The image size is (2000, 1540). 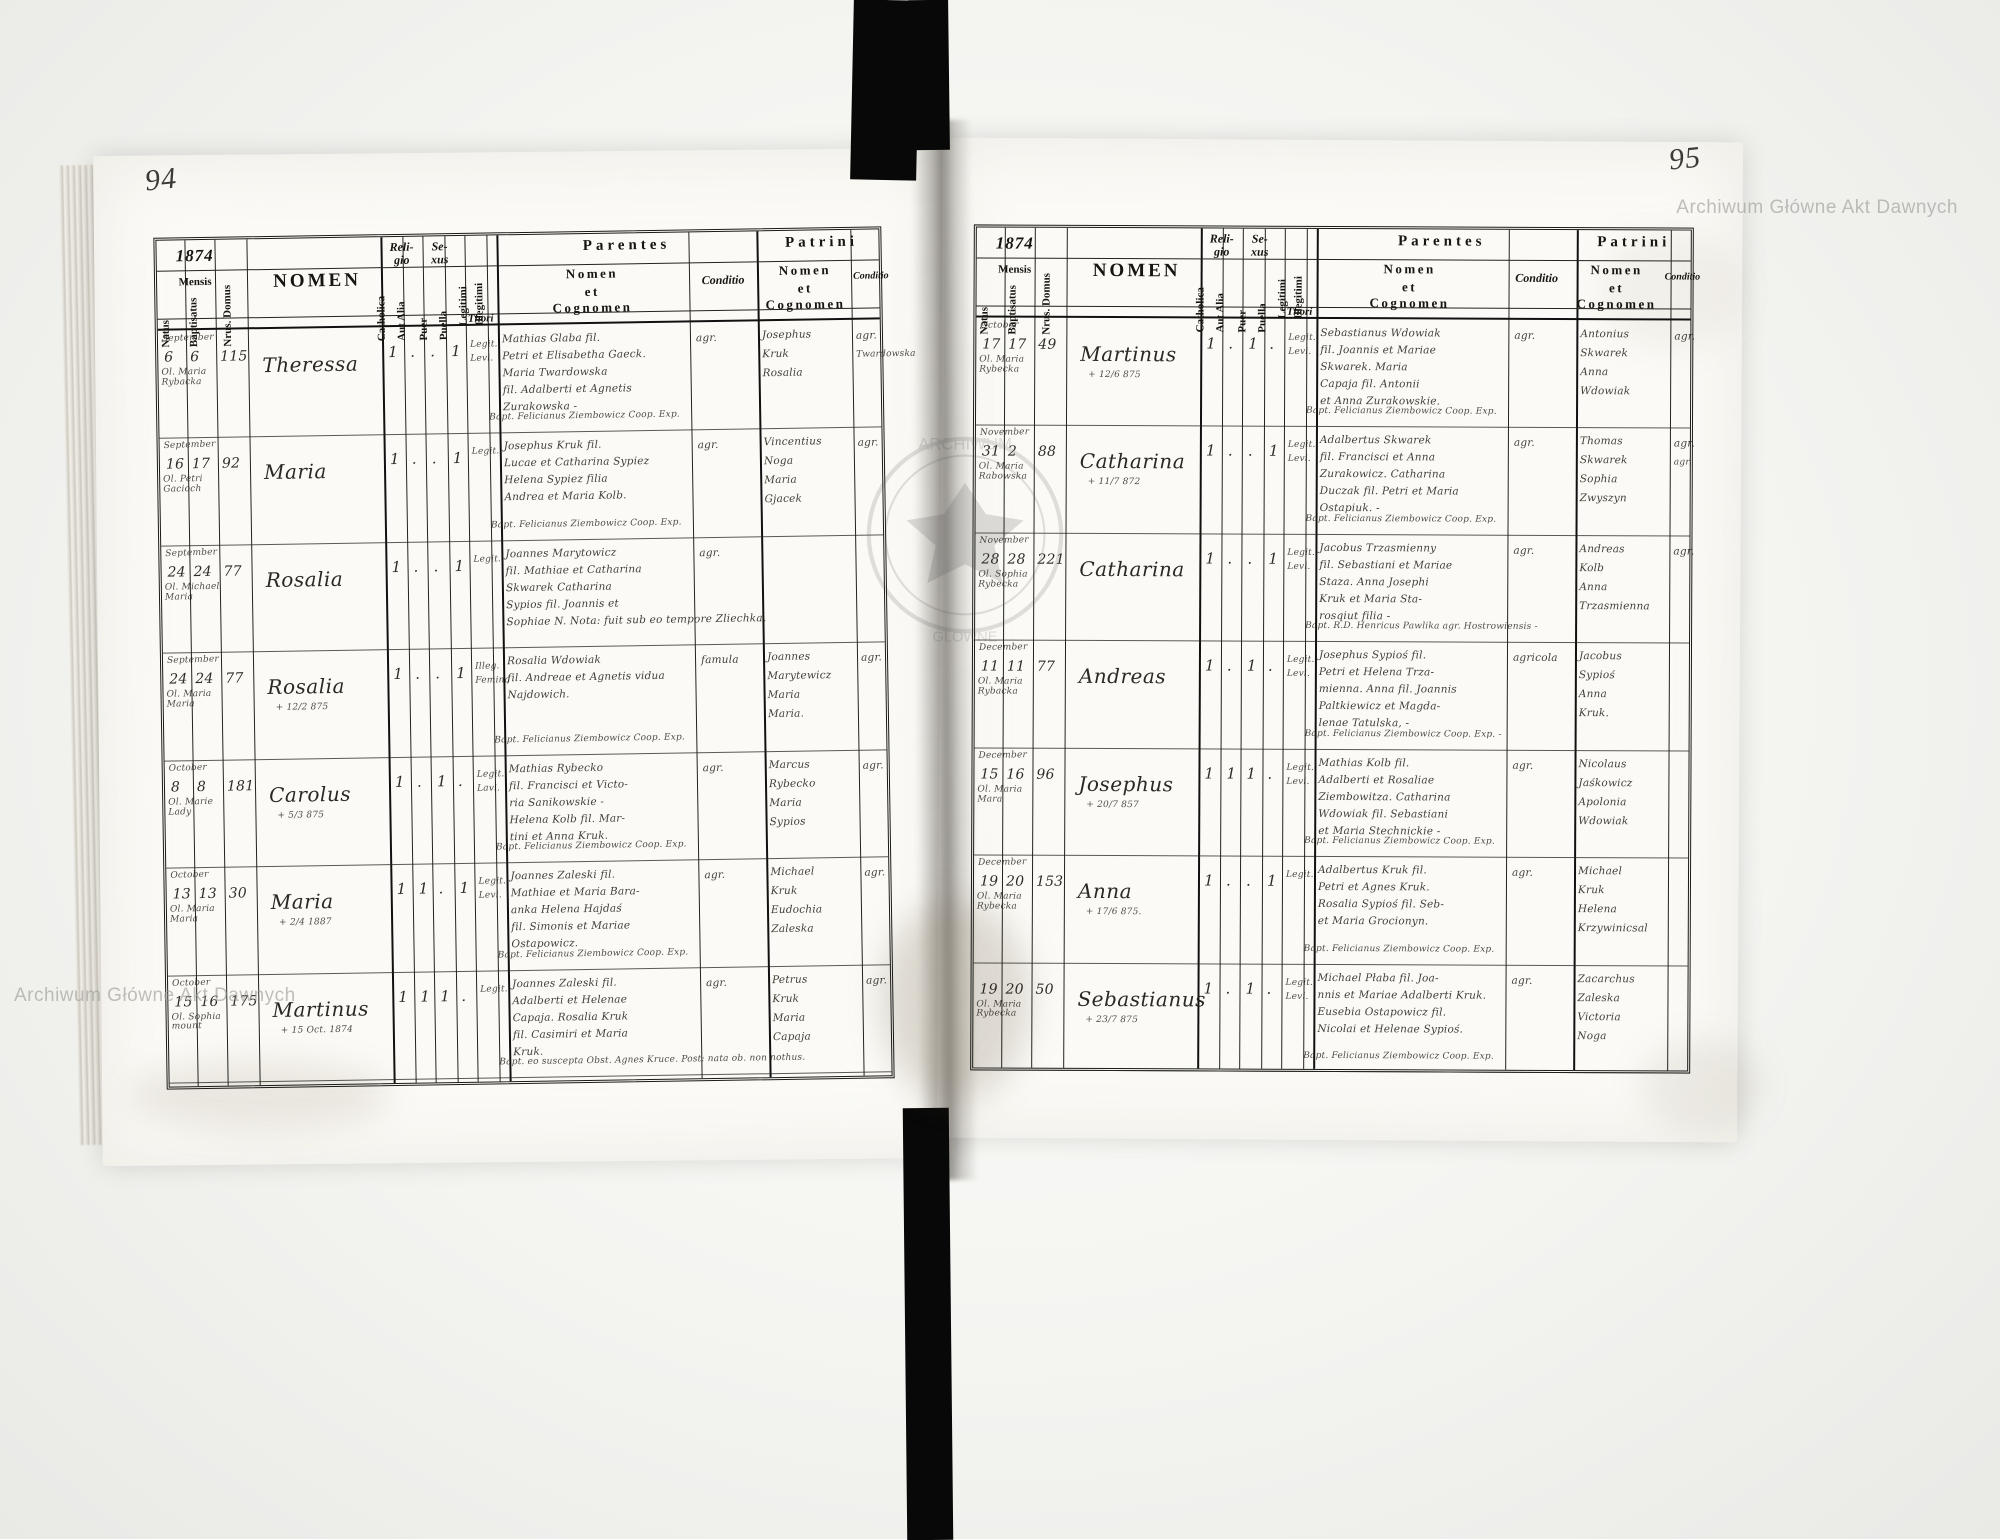 I want to click on cell-text: Sypioś, so click(x=1597, y=675).